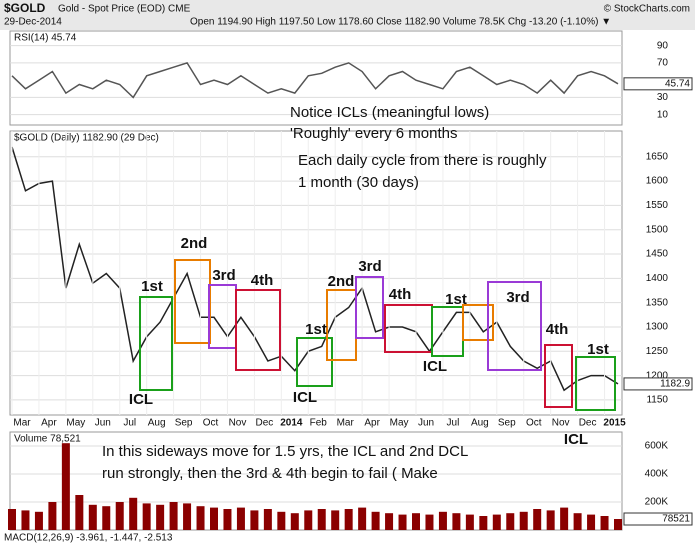 Image resolution: width=695 pixels, height=545 pixels. What do you see at coordinates (45, 38) in the screenshot?
I see `panel-title: RSI(14) 45.74` at bounding box center [45, 38].